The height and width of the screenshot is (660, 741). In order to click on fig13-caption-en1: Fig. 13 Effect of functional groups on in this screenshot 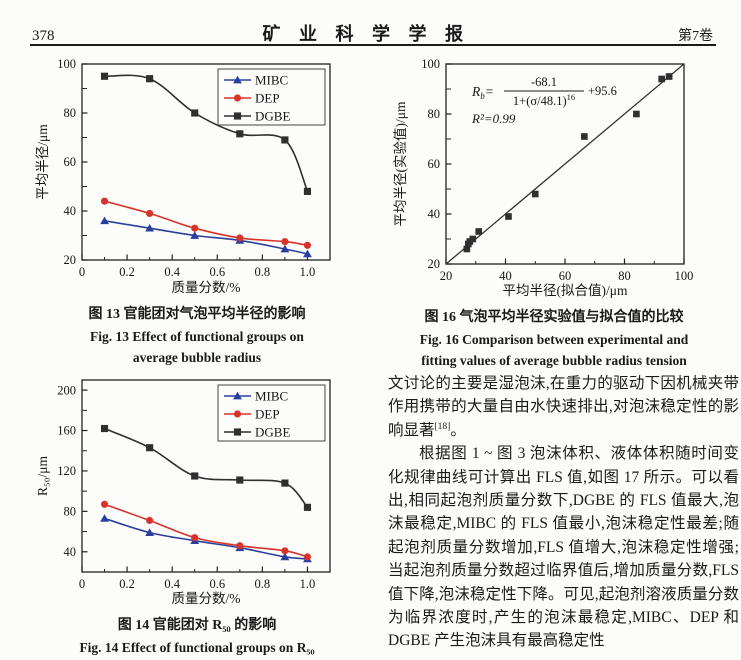, I will do `click(197, 336)`.